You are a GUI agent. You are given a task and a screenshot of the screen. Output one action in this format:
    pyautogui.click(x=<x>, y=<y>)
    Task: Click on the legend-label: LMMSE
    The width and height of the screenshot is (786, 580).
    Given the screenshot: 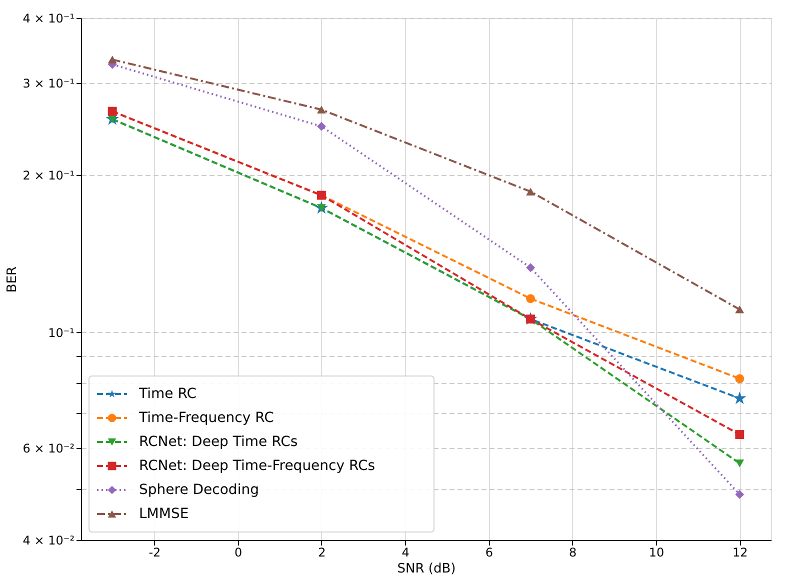 What is the action you would take?
    pyautogui.click(x=164, y=514)
    